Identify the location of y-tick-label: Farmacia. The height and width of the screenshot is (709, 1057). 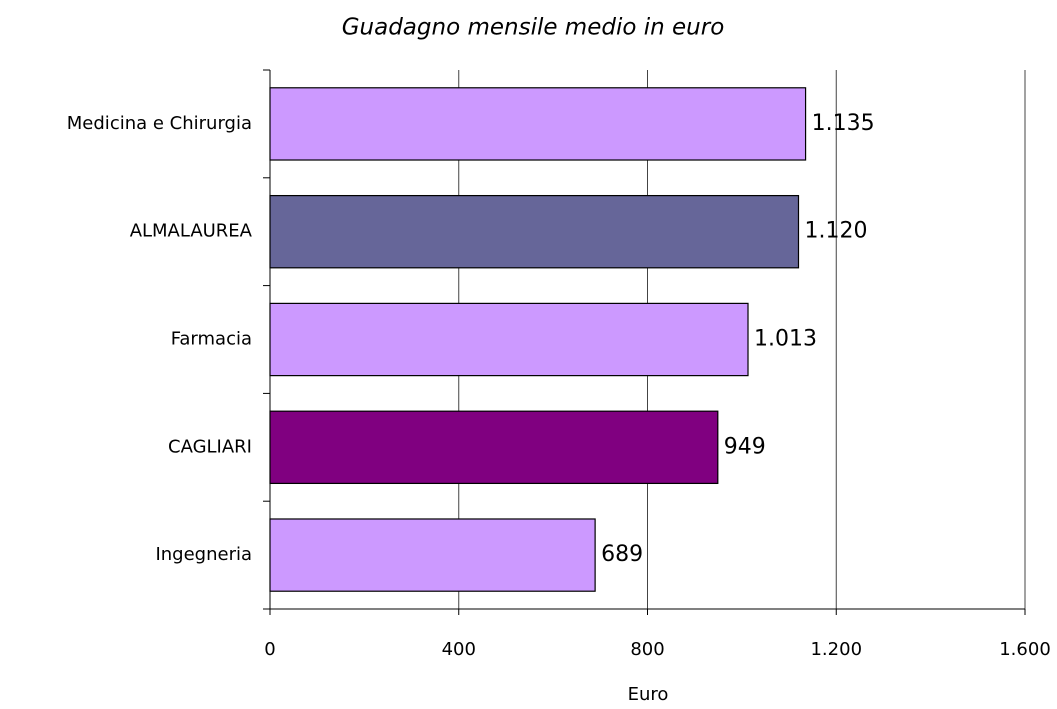
(211, 339).